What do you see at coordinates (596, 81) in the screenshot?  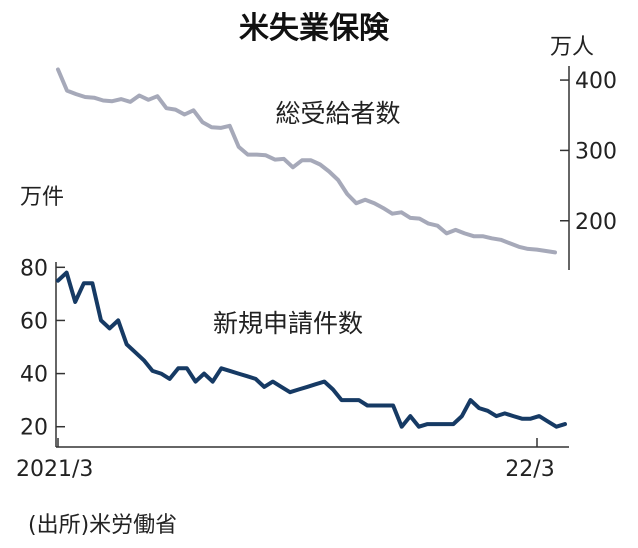 I see `upper-tick-label: 400` at bounding box center [596, 81].